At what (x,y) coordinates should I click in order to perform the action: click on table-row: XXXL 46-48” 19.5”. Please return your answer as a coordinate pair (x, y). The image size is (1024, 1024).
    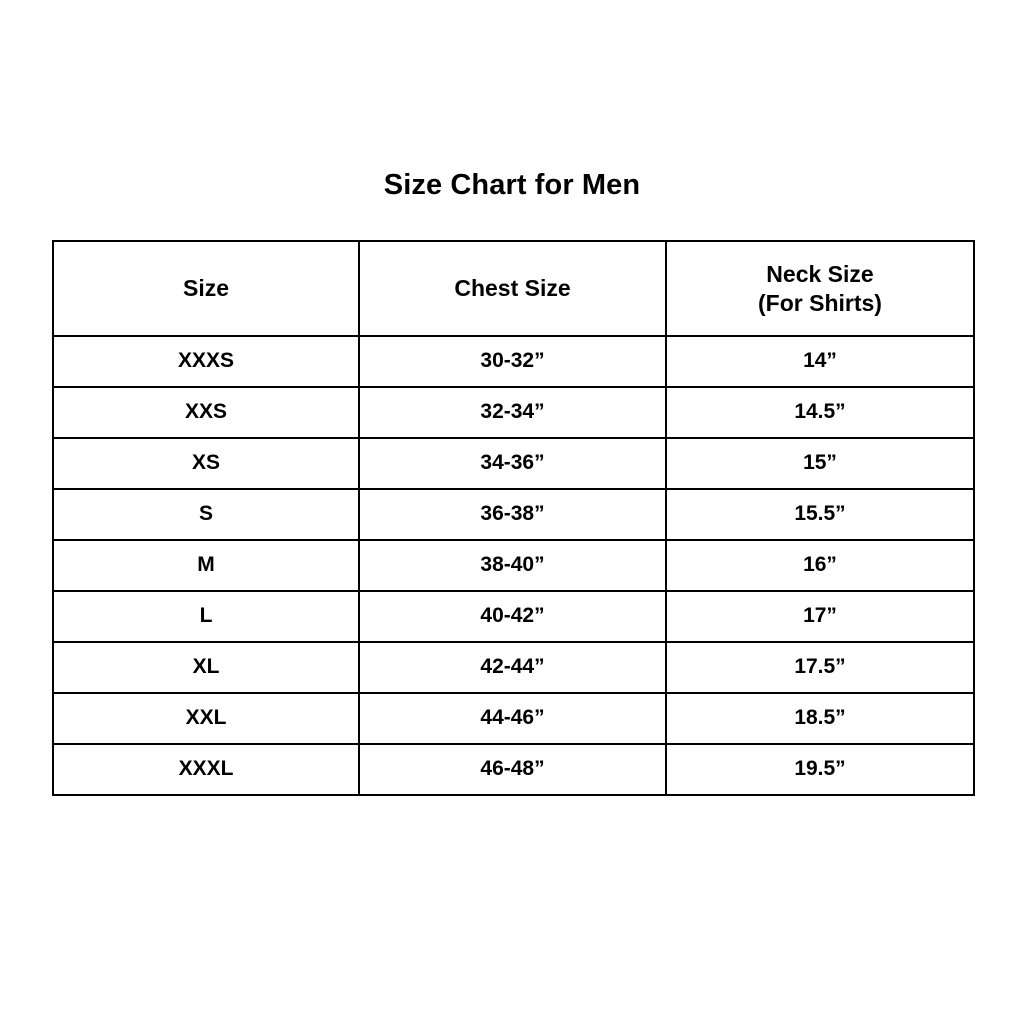
    Looking at the image, I should click on (513, 769).